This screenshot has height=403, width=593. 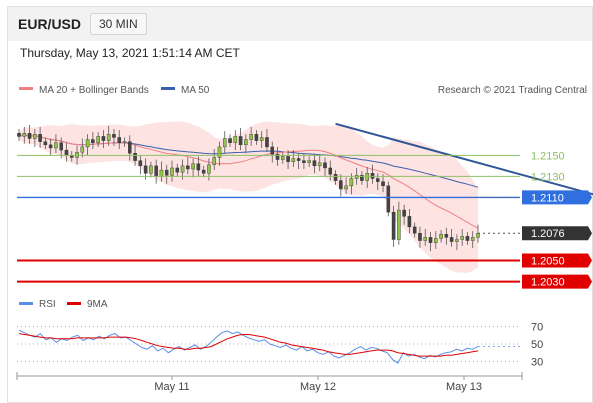 What do you see at coordinates (537, 345) in the screenshot?
I see `rsi-tick-label: 50` at bounding box center [537, 345].